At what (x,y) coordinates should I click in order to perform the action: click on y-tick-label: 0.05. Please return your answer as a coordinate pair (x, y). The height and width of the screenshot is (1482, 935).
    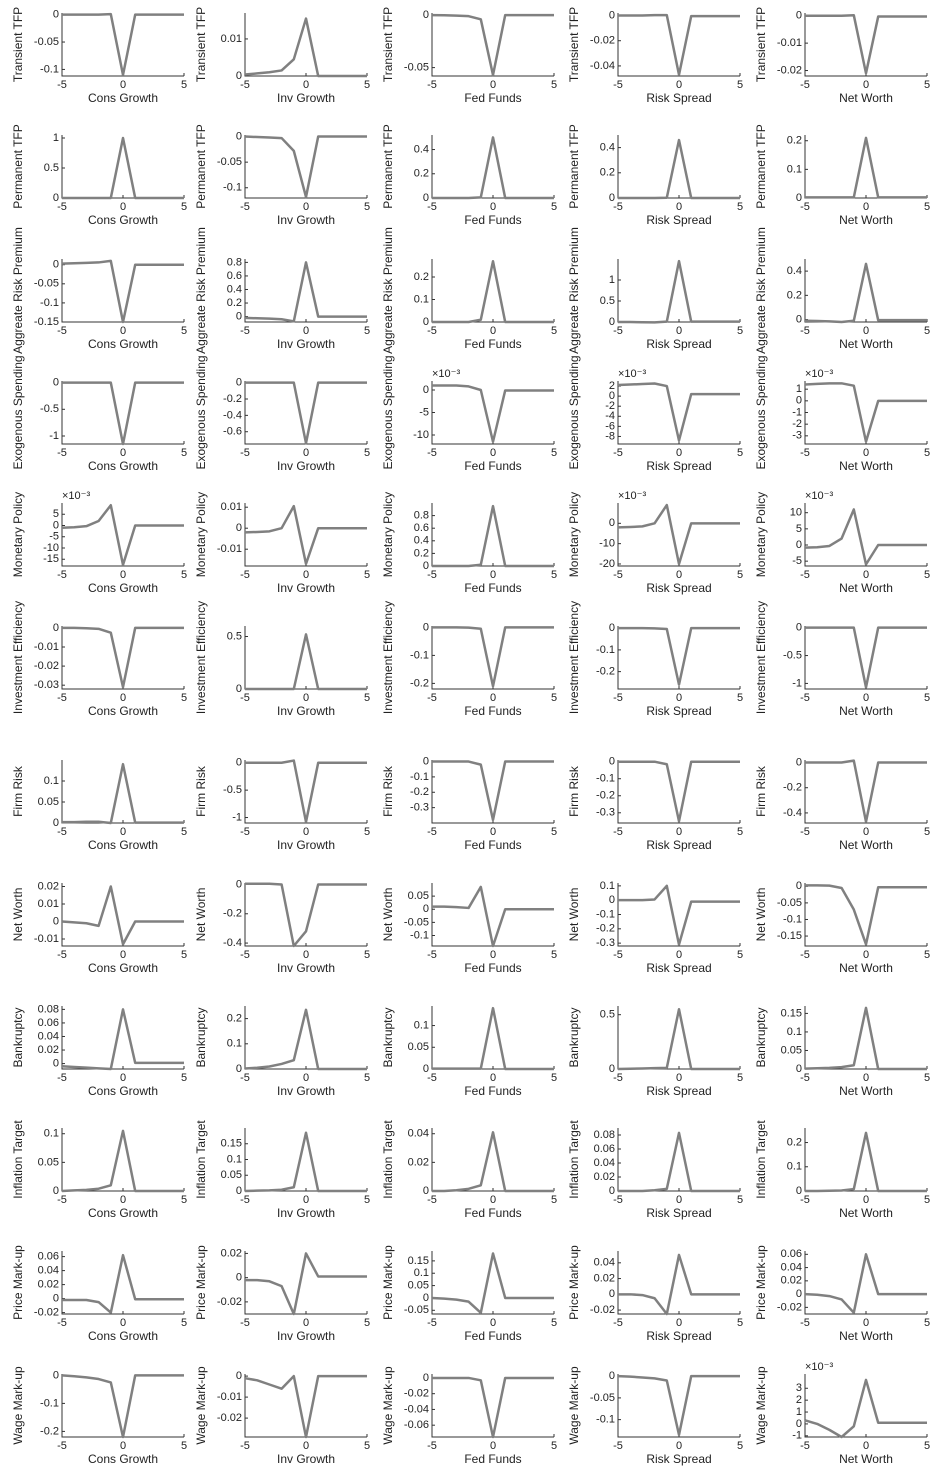
    Looking at the image, I should click on (418, 1047).